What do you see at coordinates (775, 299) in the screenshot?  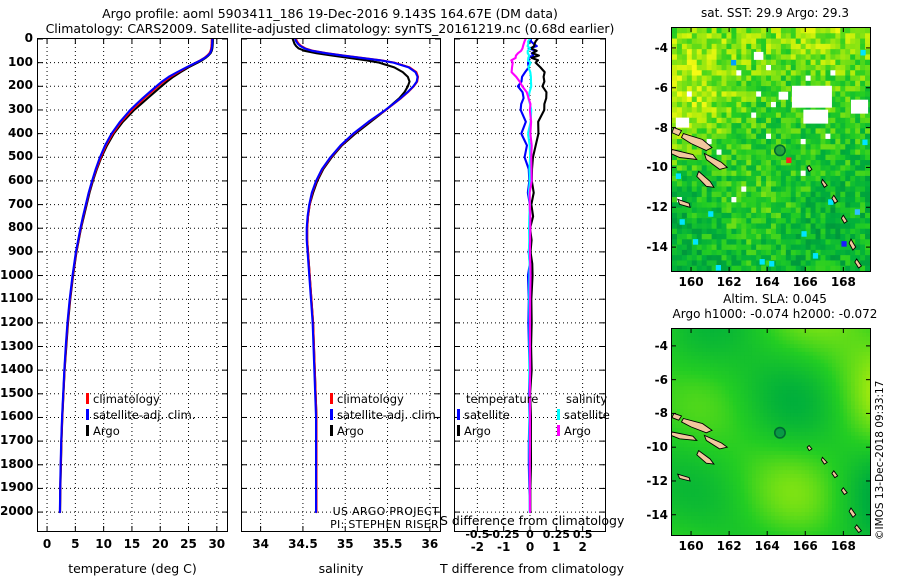 I see `sla-map-title-line1: Altim. SLA: 0.045` at bounding box center [775, 299].